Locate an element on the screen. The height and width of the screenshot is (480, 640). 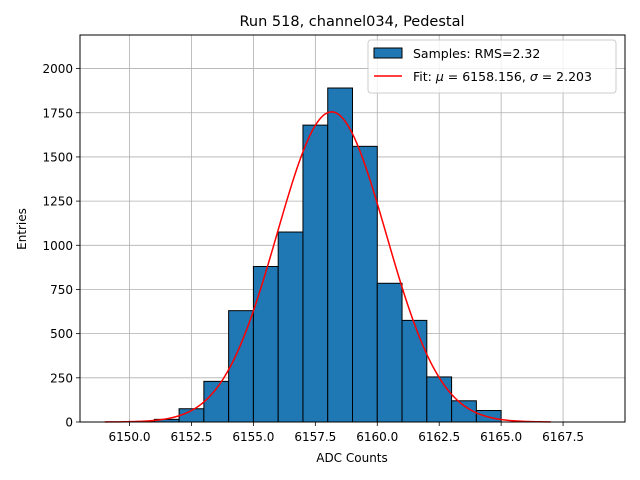
x-tick-label: 6165.0 is located at coordinates (501, 437).